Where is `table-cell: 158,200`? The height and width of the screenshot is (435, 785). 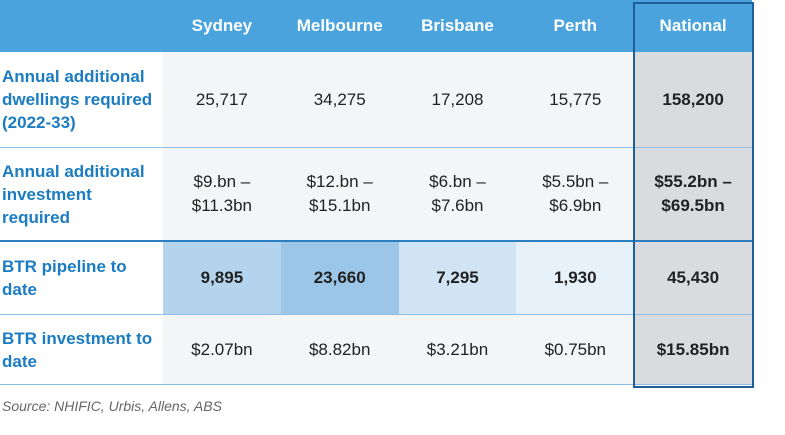
table-cell: 158,200 is located at coordinates (693, 99).